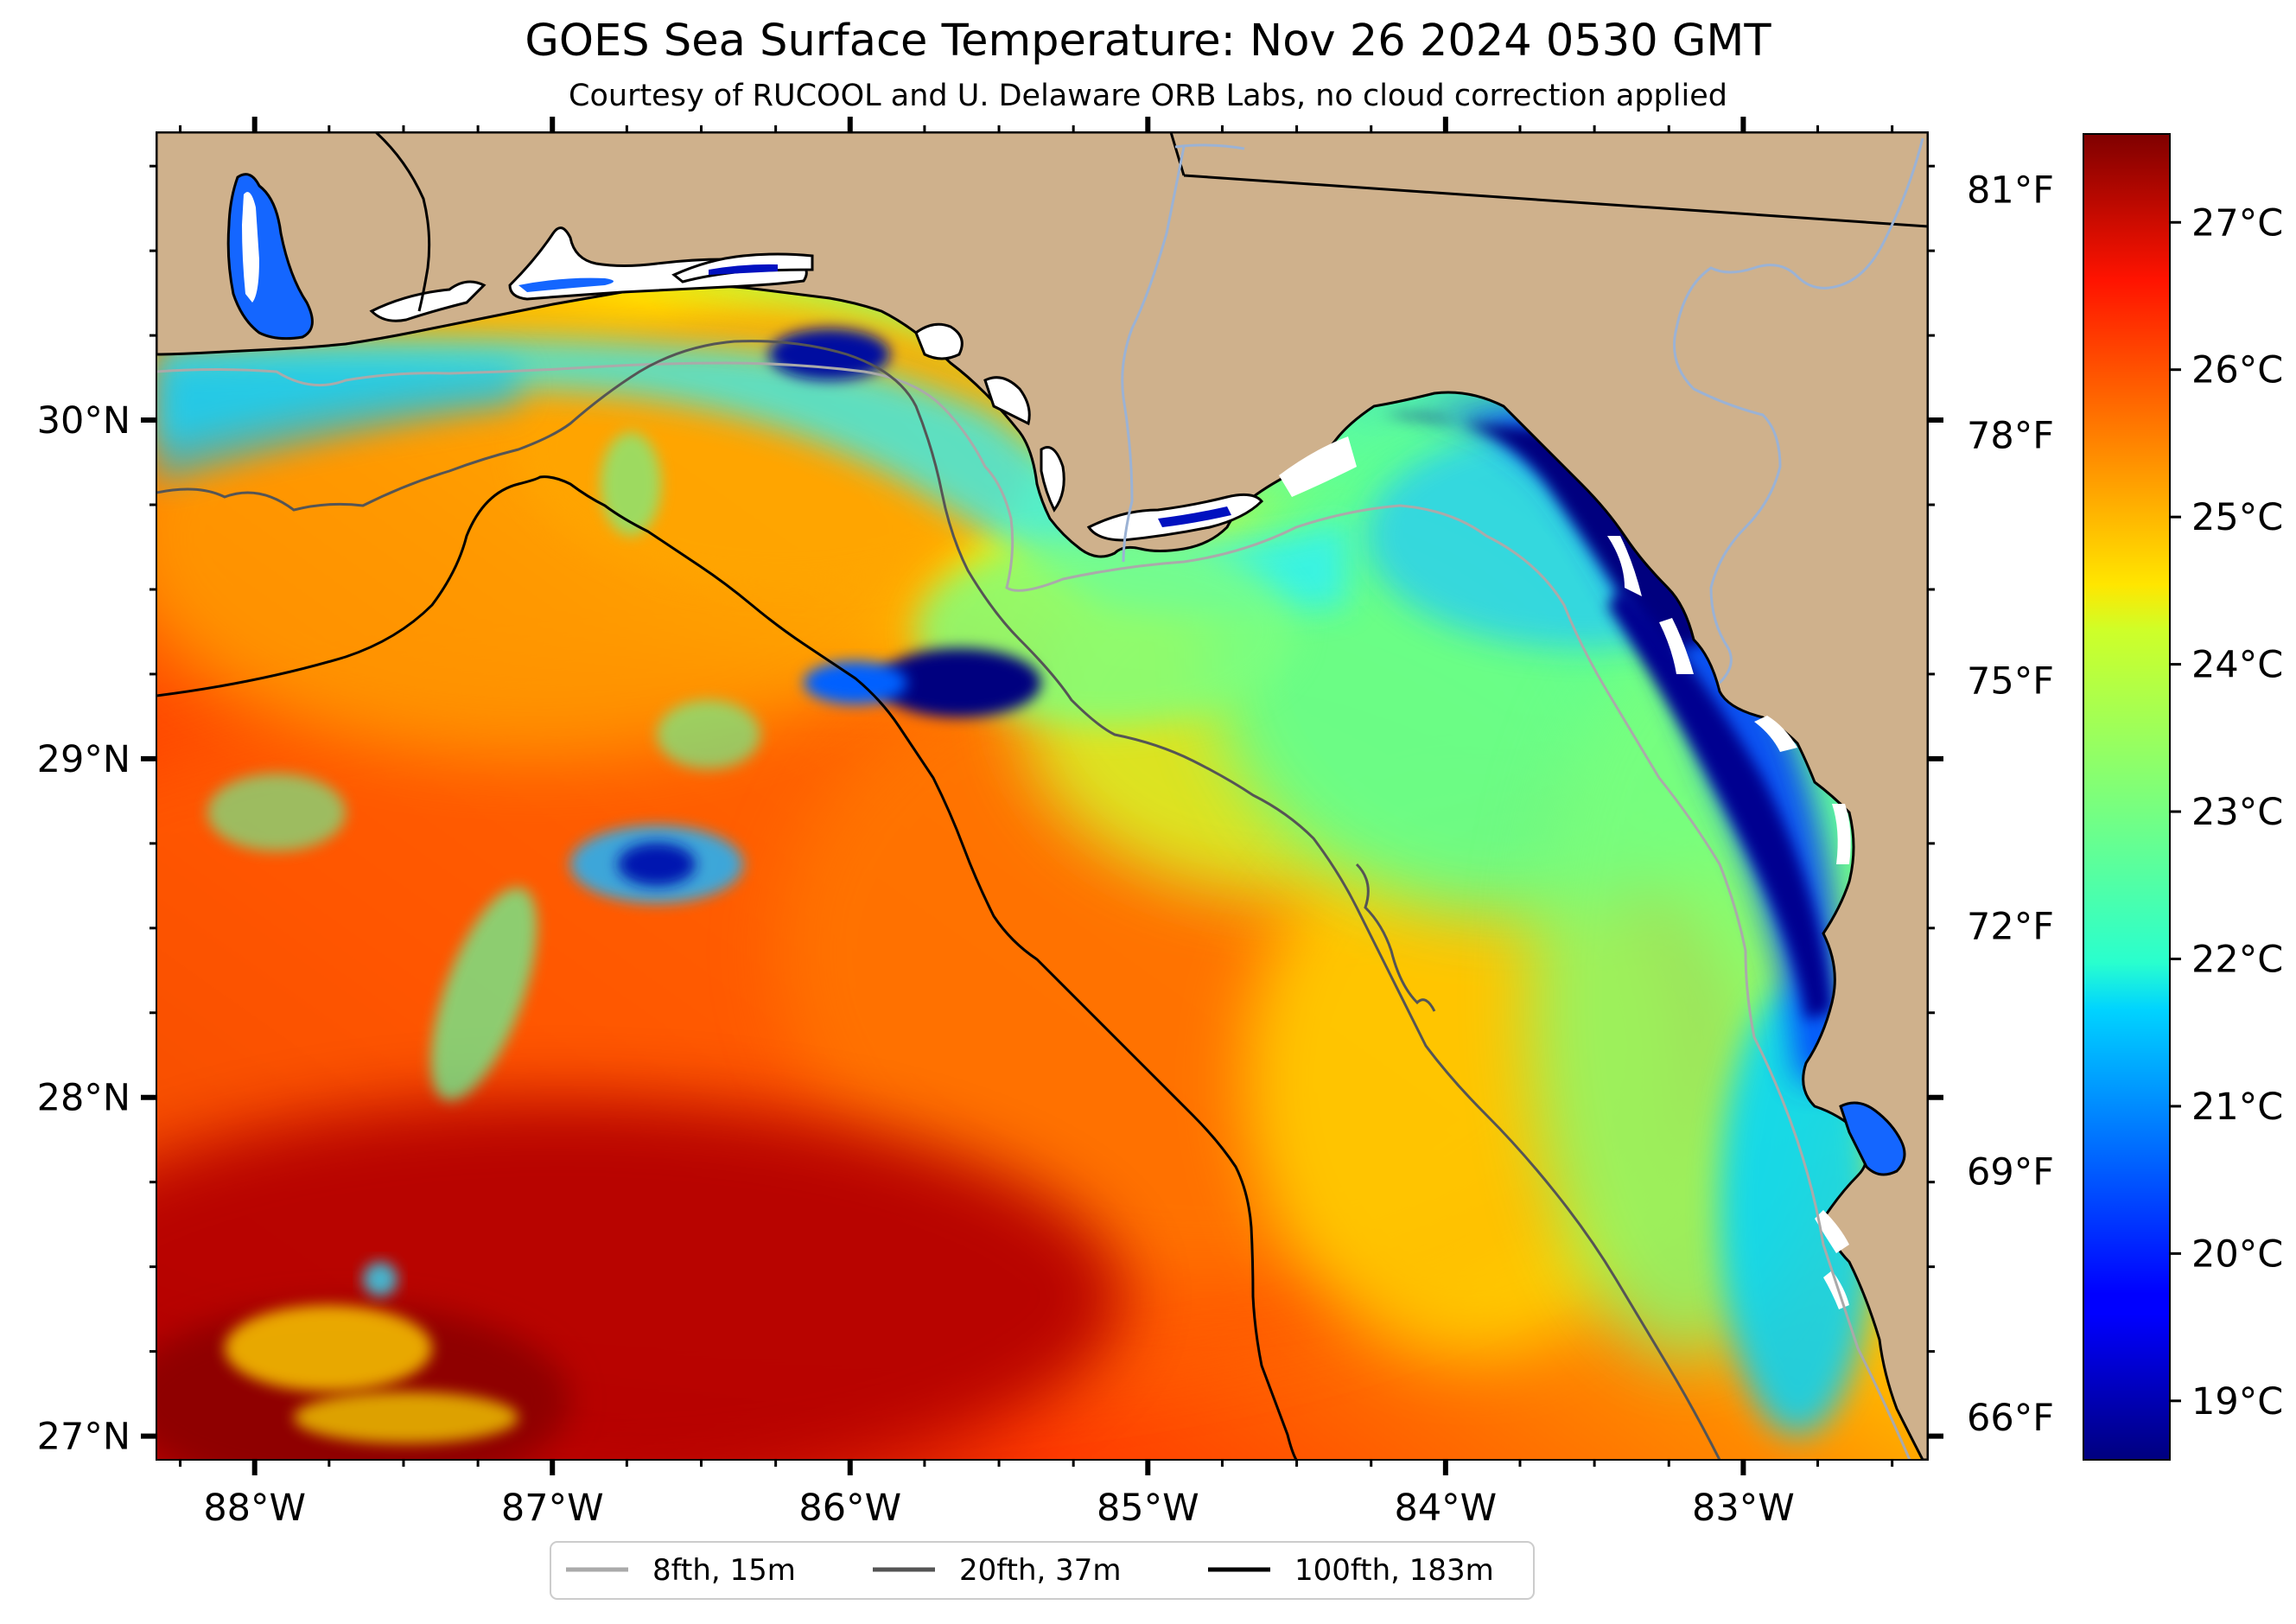  Describe the element at coordinates (1991, 802) in the screenshot. I see `lat-ticks-right: 81°F 78°F 75°F 72°F 69°F 66°F` at that location.